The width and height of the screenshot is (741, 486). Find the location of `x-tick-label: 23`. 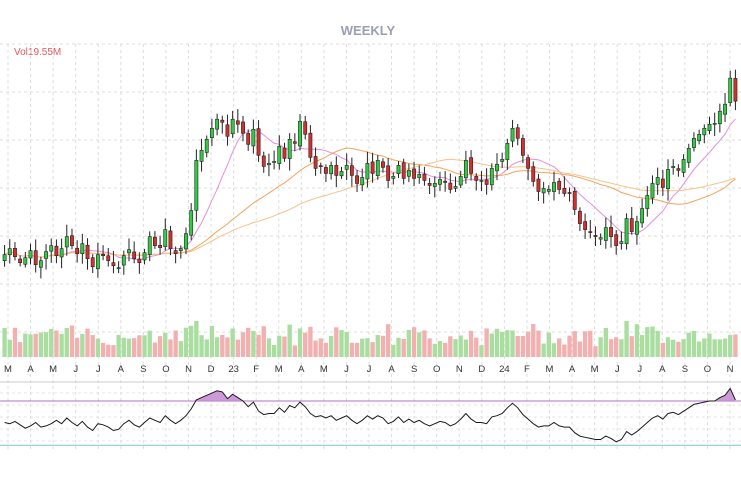

x-tick-label: 23 is located at coordinates (233, 369).